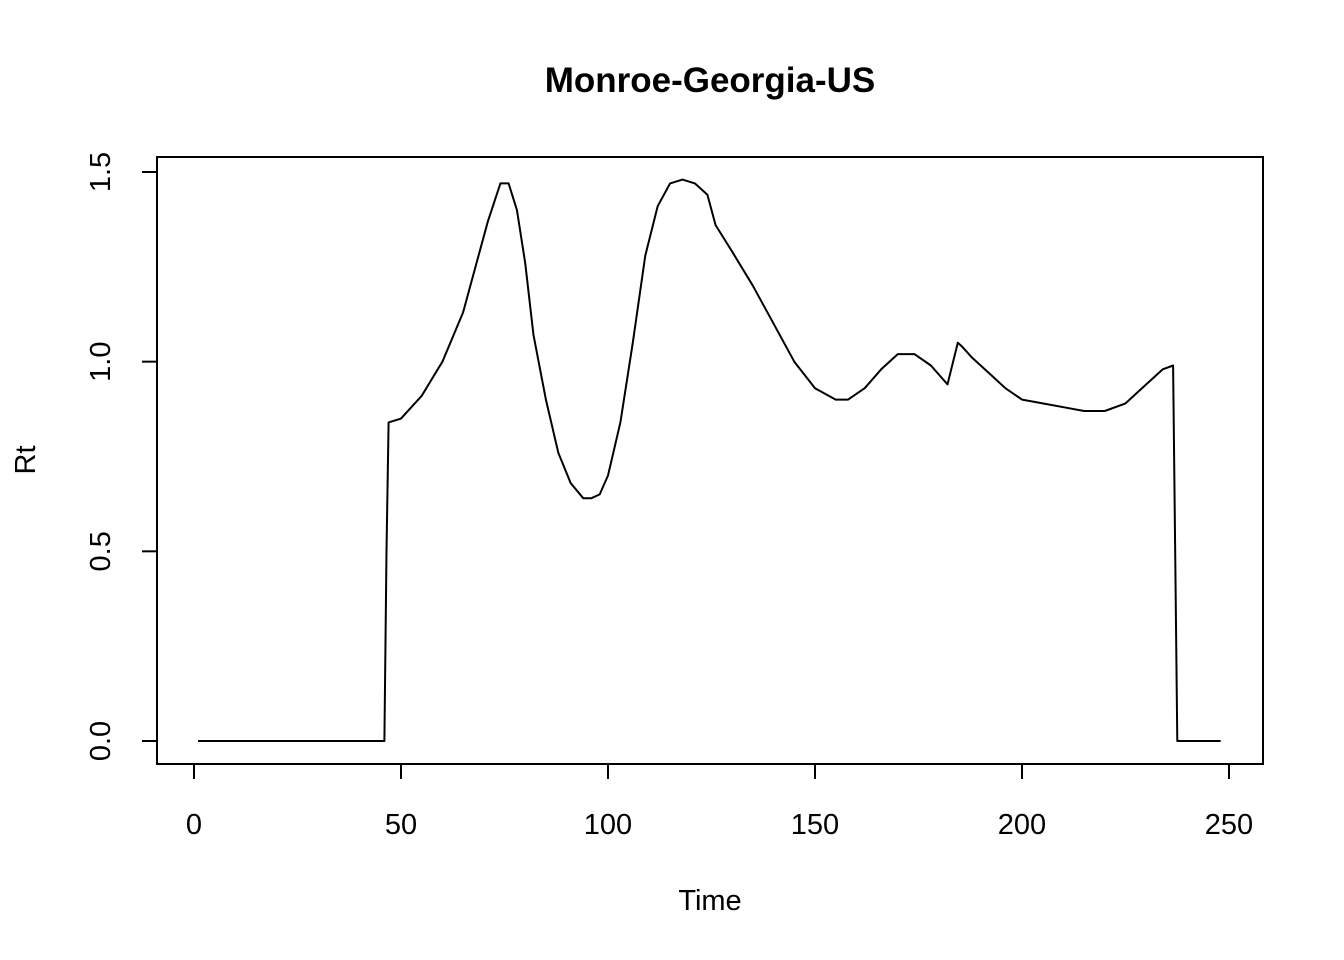  I want to click on x-axis: 0 50 100 150 200 250, so click(719, 802).